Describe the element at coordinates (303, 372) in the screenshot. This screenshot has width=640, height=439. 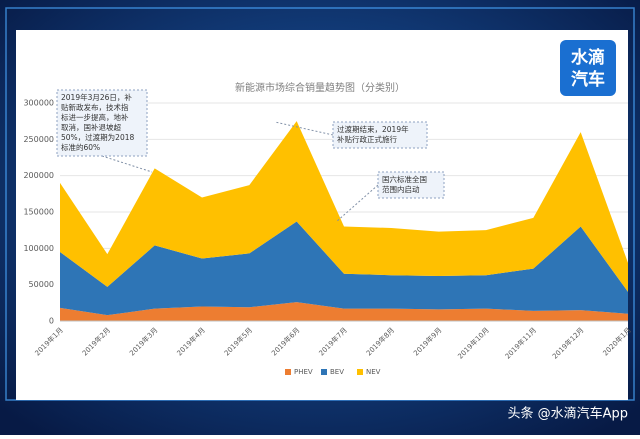
I see `legend-label: PHEV` at that location.